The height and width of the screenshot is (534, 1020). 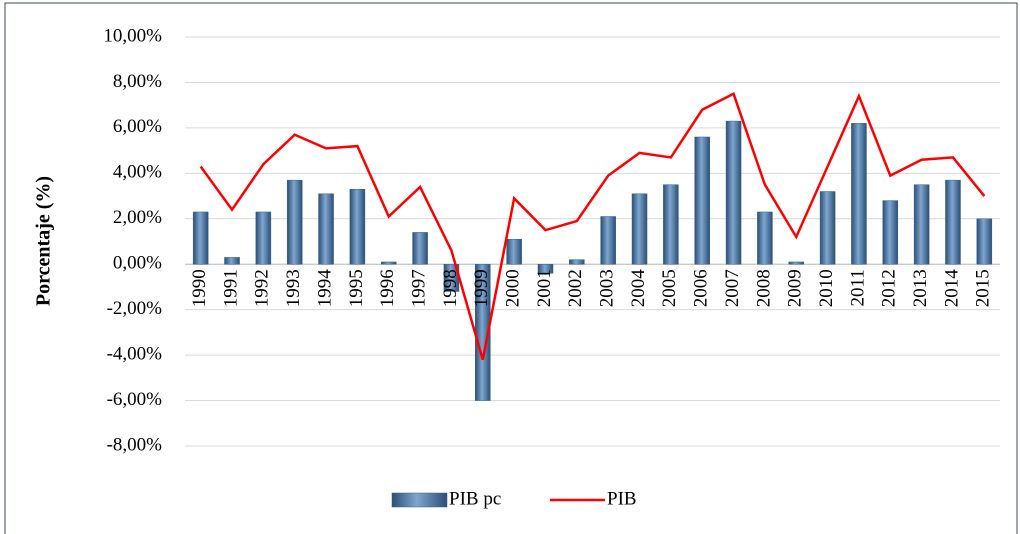 What do you see at coordinates (199, 288) in the screenshot?
I see `x-tick-label: 1990` at bounding box center [199, 288].